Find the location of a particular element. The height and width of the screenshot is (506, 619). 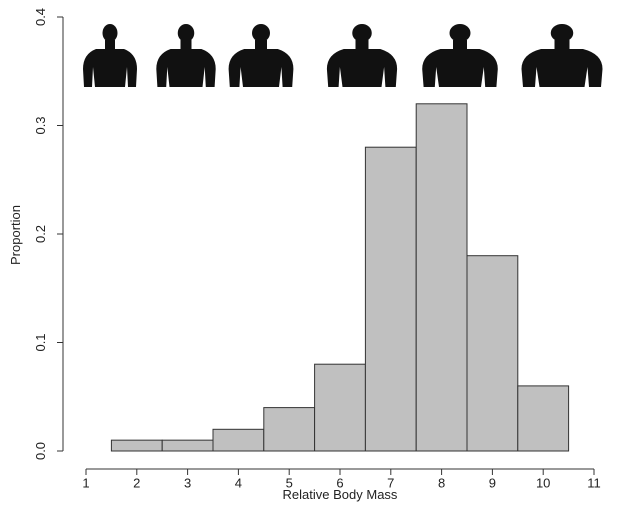

x-tick-label: 1 is located at coordinates (85, 483).